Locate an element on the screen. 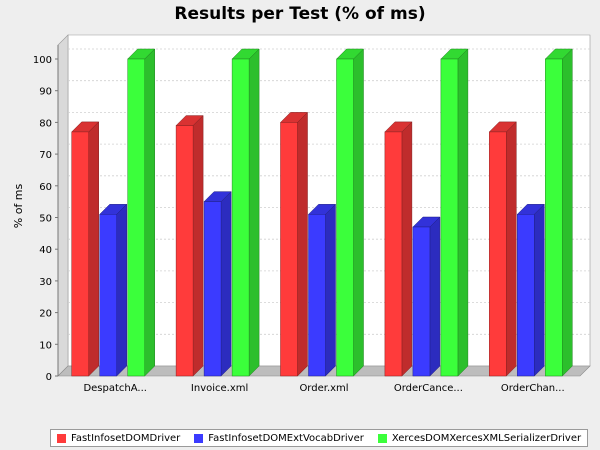 This screenshot has width=600, height=450. legend-item: FastInfosetDOMDriver is located at coordinates (118, 438).